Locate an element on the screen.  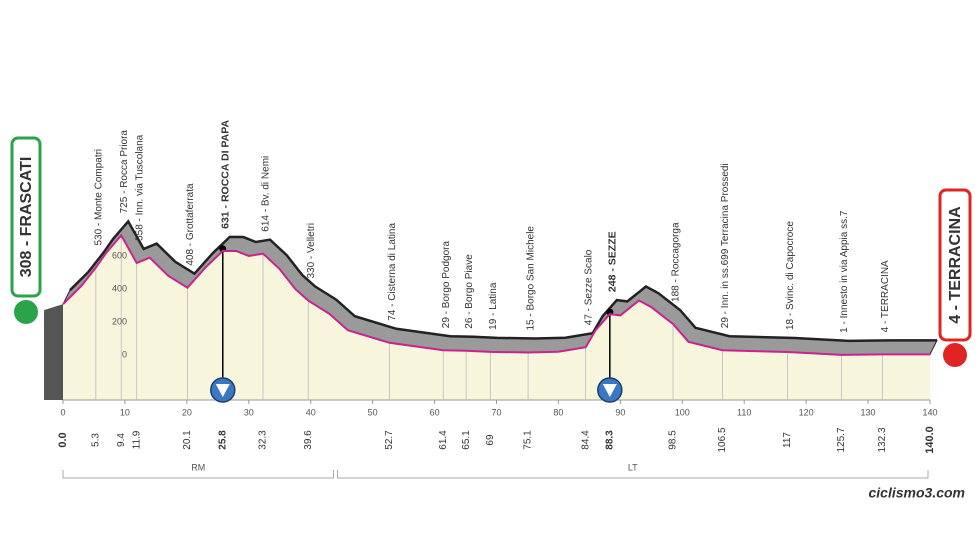
finish-label: 4 - TERRACINA is located at coordinates (955, 265).